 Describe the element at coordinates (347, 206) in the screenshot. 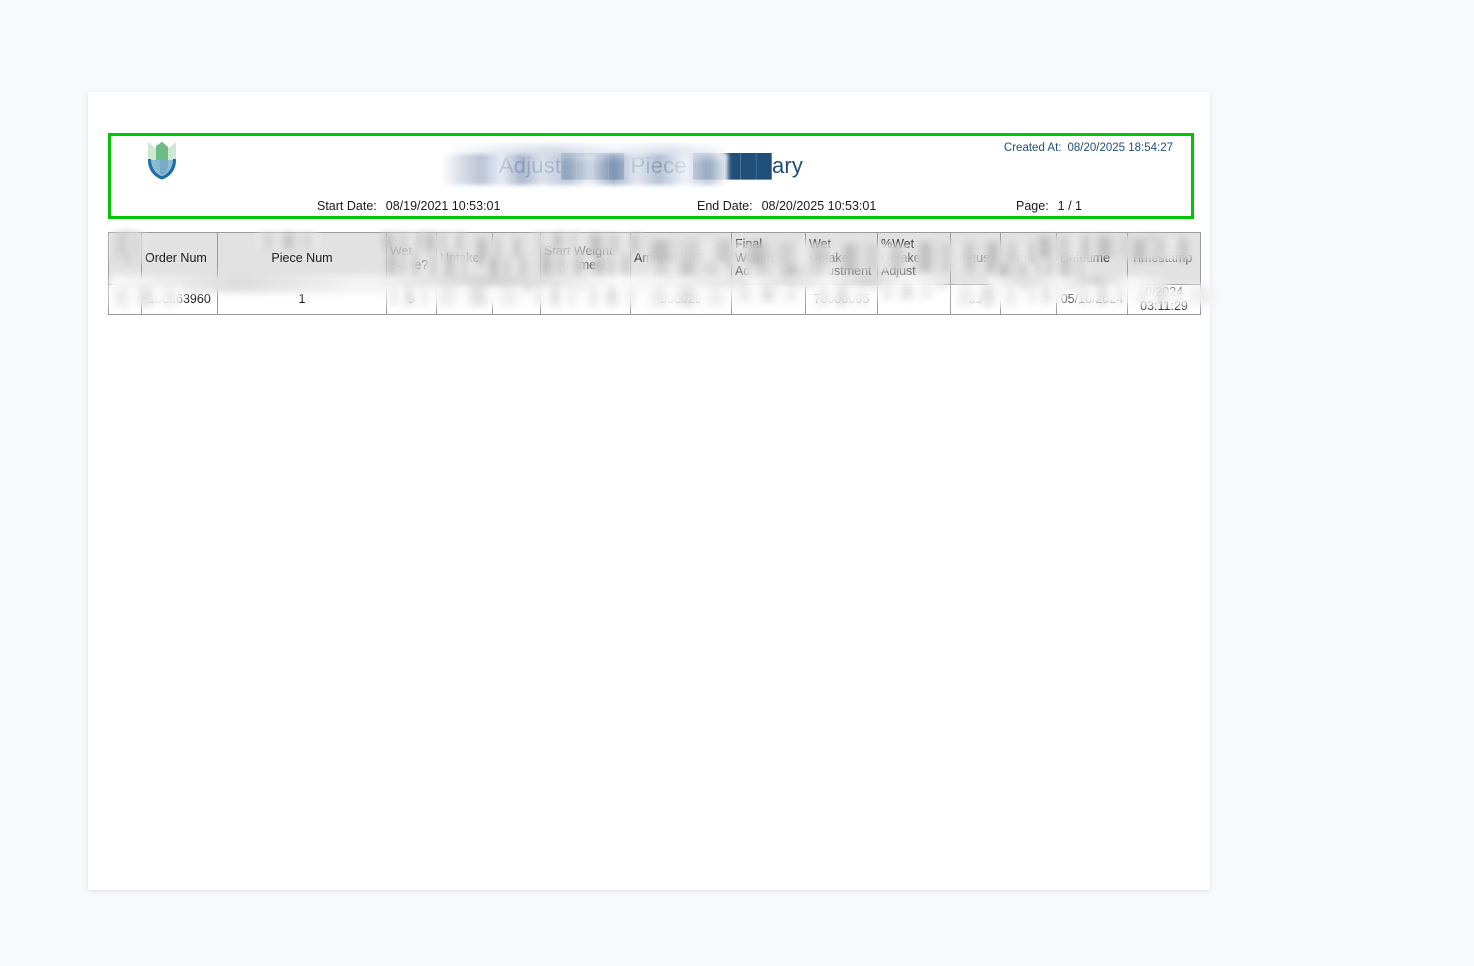

I see `start-date-label: Start Date:` at that location.